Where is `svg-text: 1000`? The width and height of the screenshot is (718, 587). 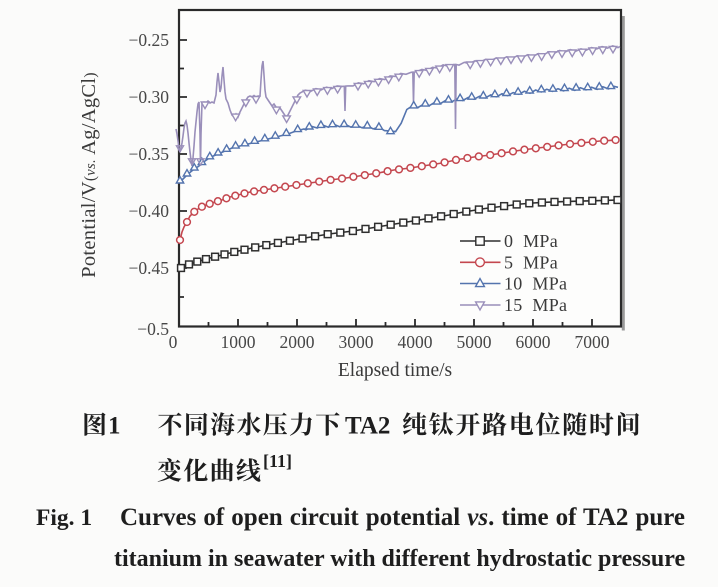
svg-text: 1000 is located at coordinates (238, 342).